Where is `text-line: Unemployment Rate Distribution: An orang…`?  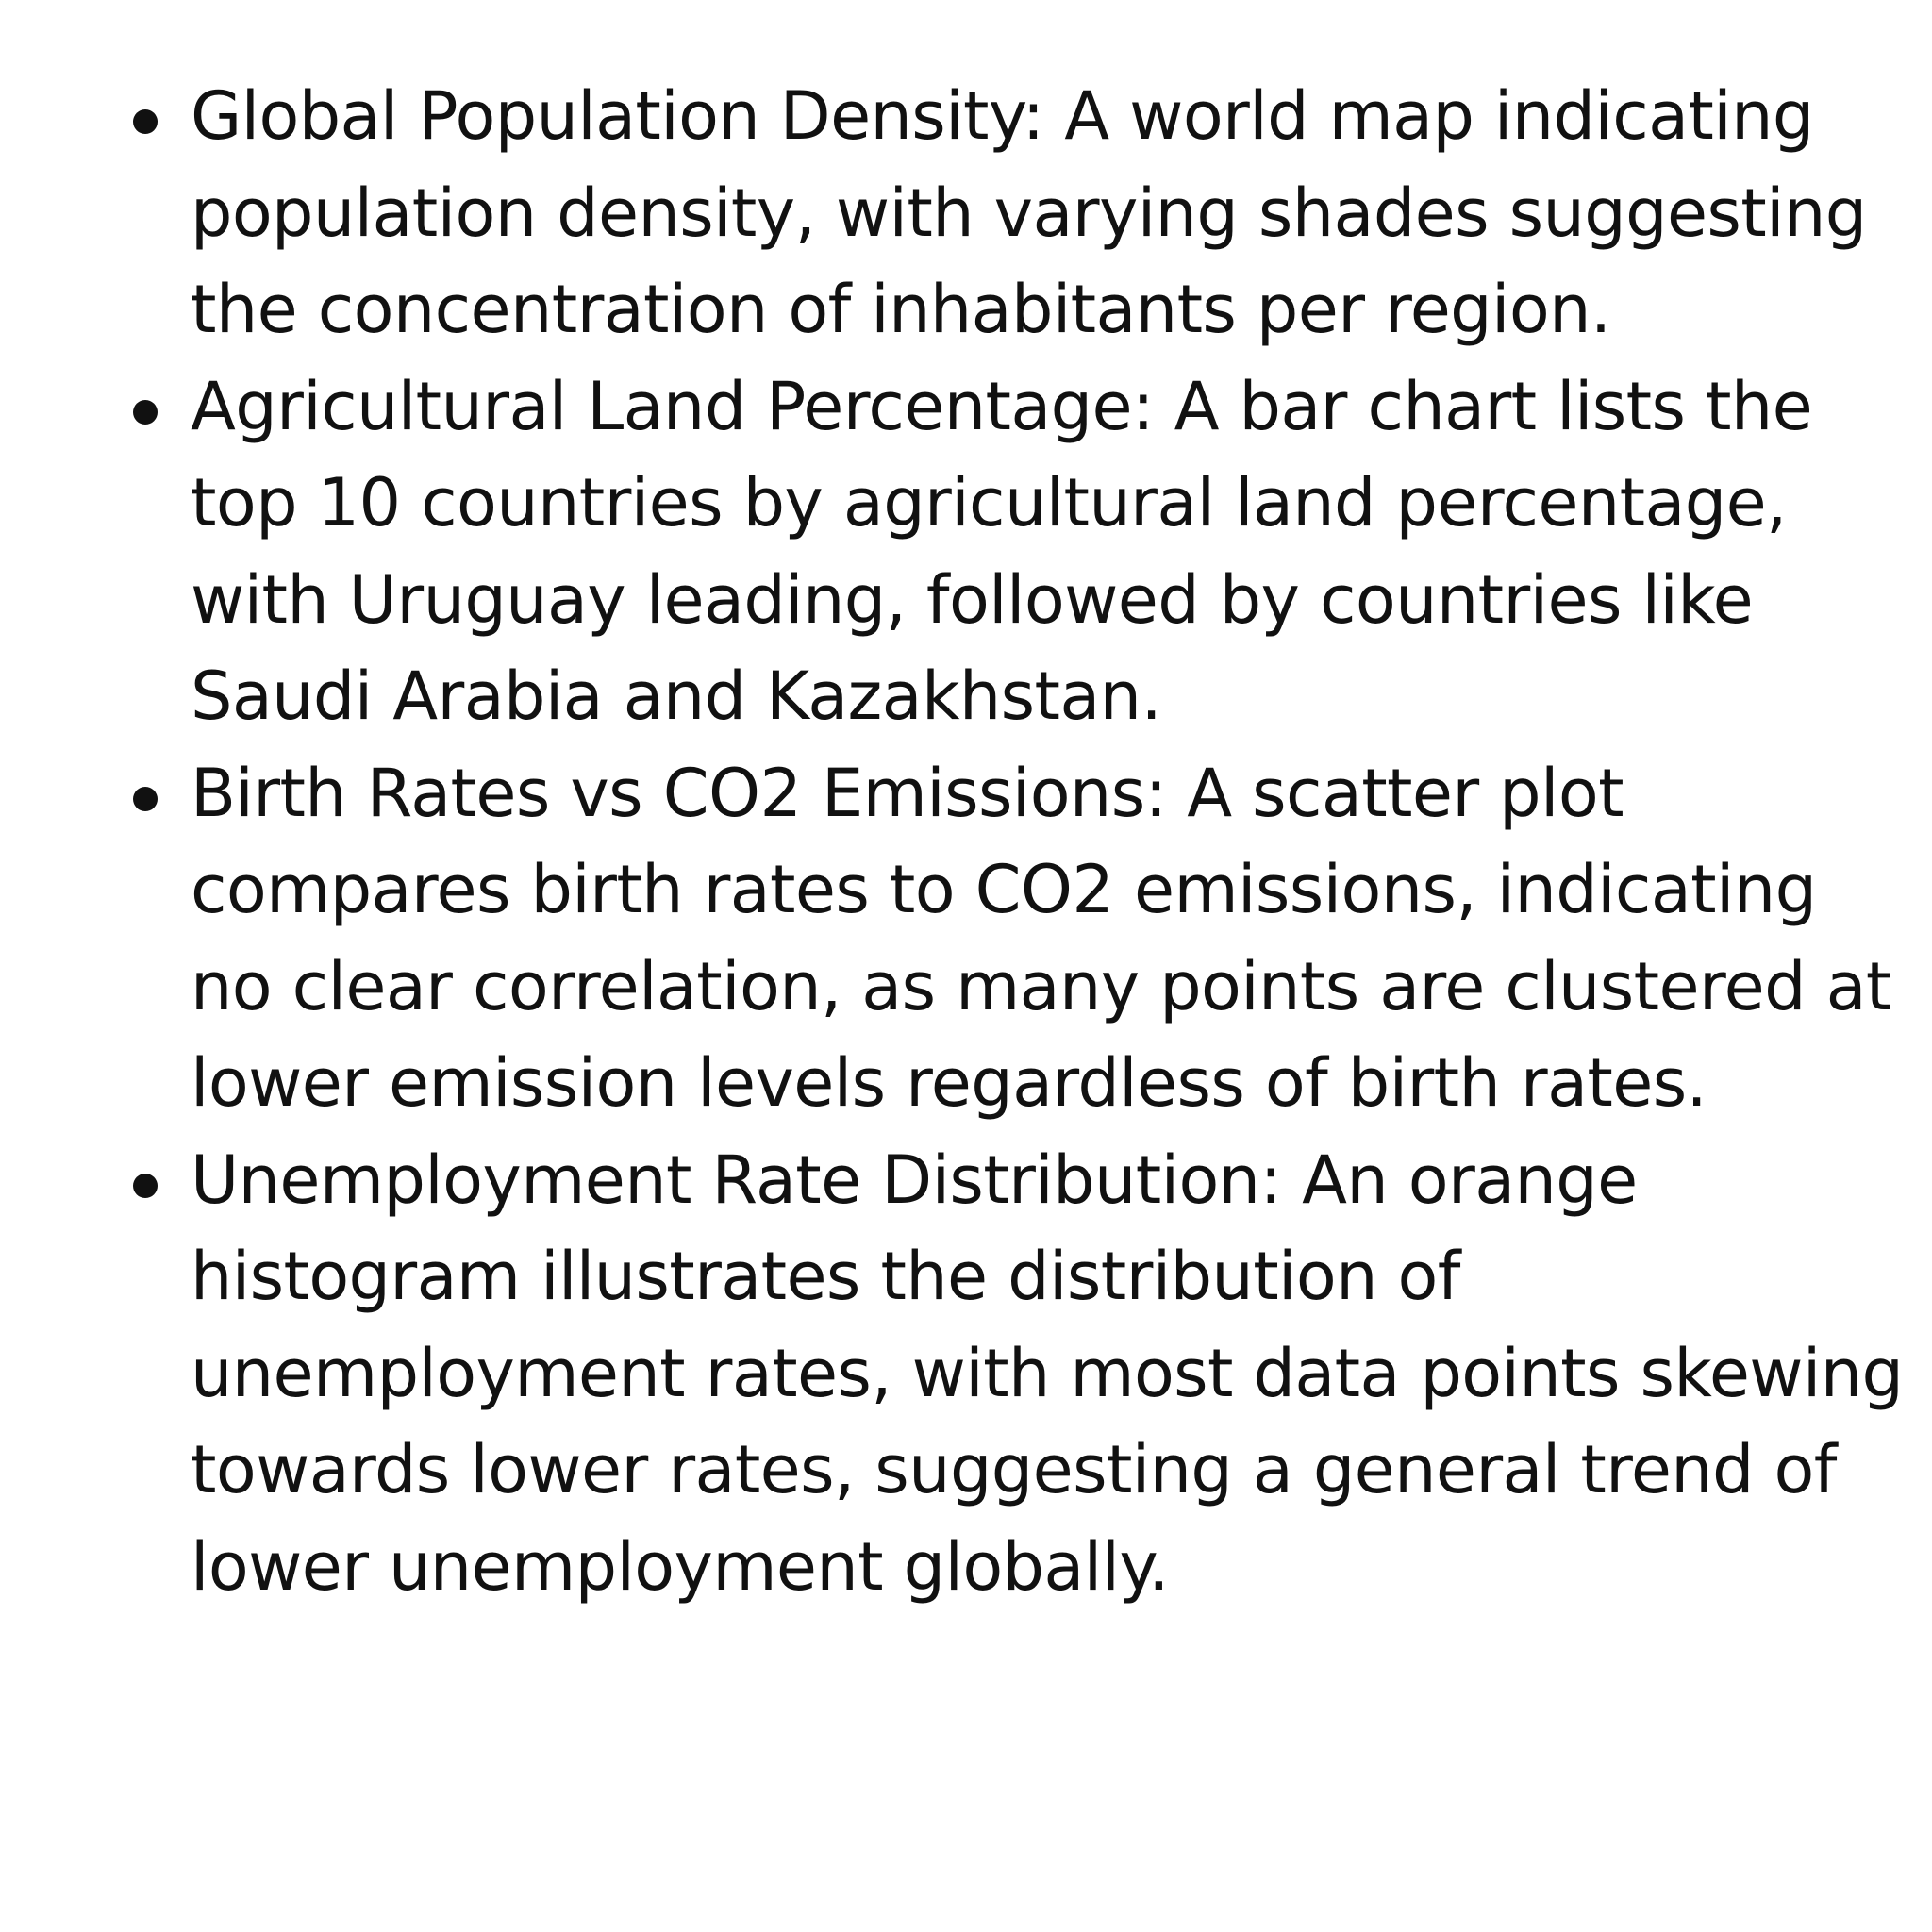 text-line: Unemployment Rate Distribution: An orang… is located at coordinates (915, 1180).